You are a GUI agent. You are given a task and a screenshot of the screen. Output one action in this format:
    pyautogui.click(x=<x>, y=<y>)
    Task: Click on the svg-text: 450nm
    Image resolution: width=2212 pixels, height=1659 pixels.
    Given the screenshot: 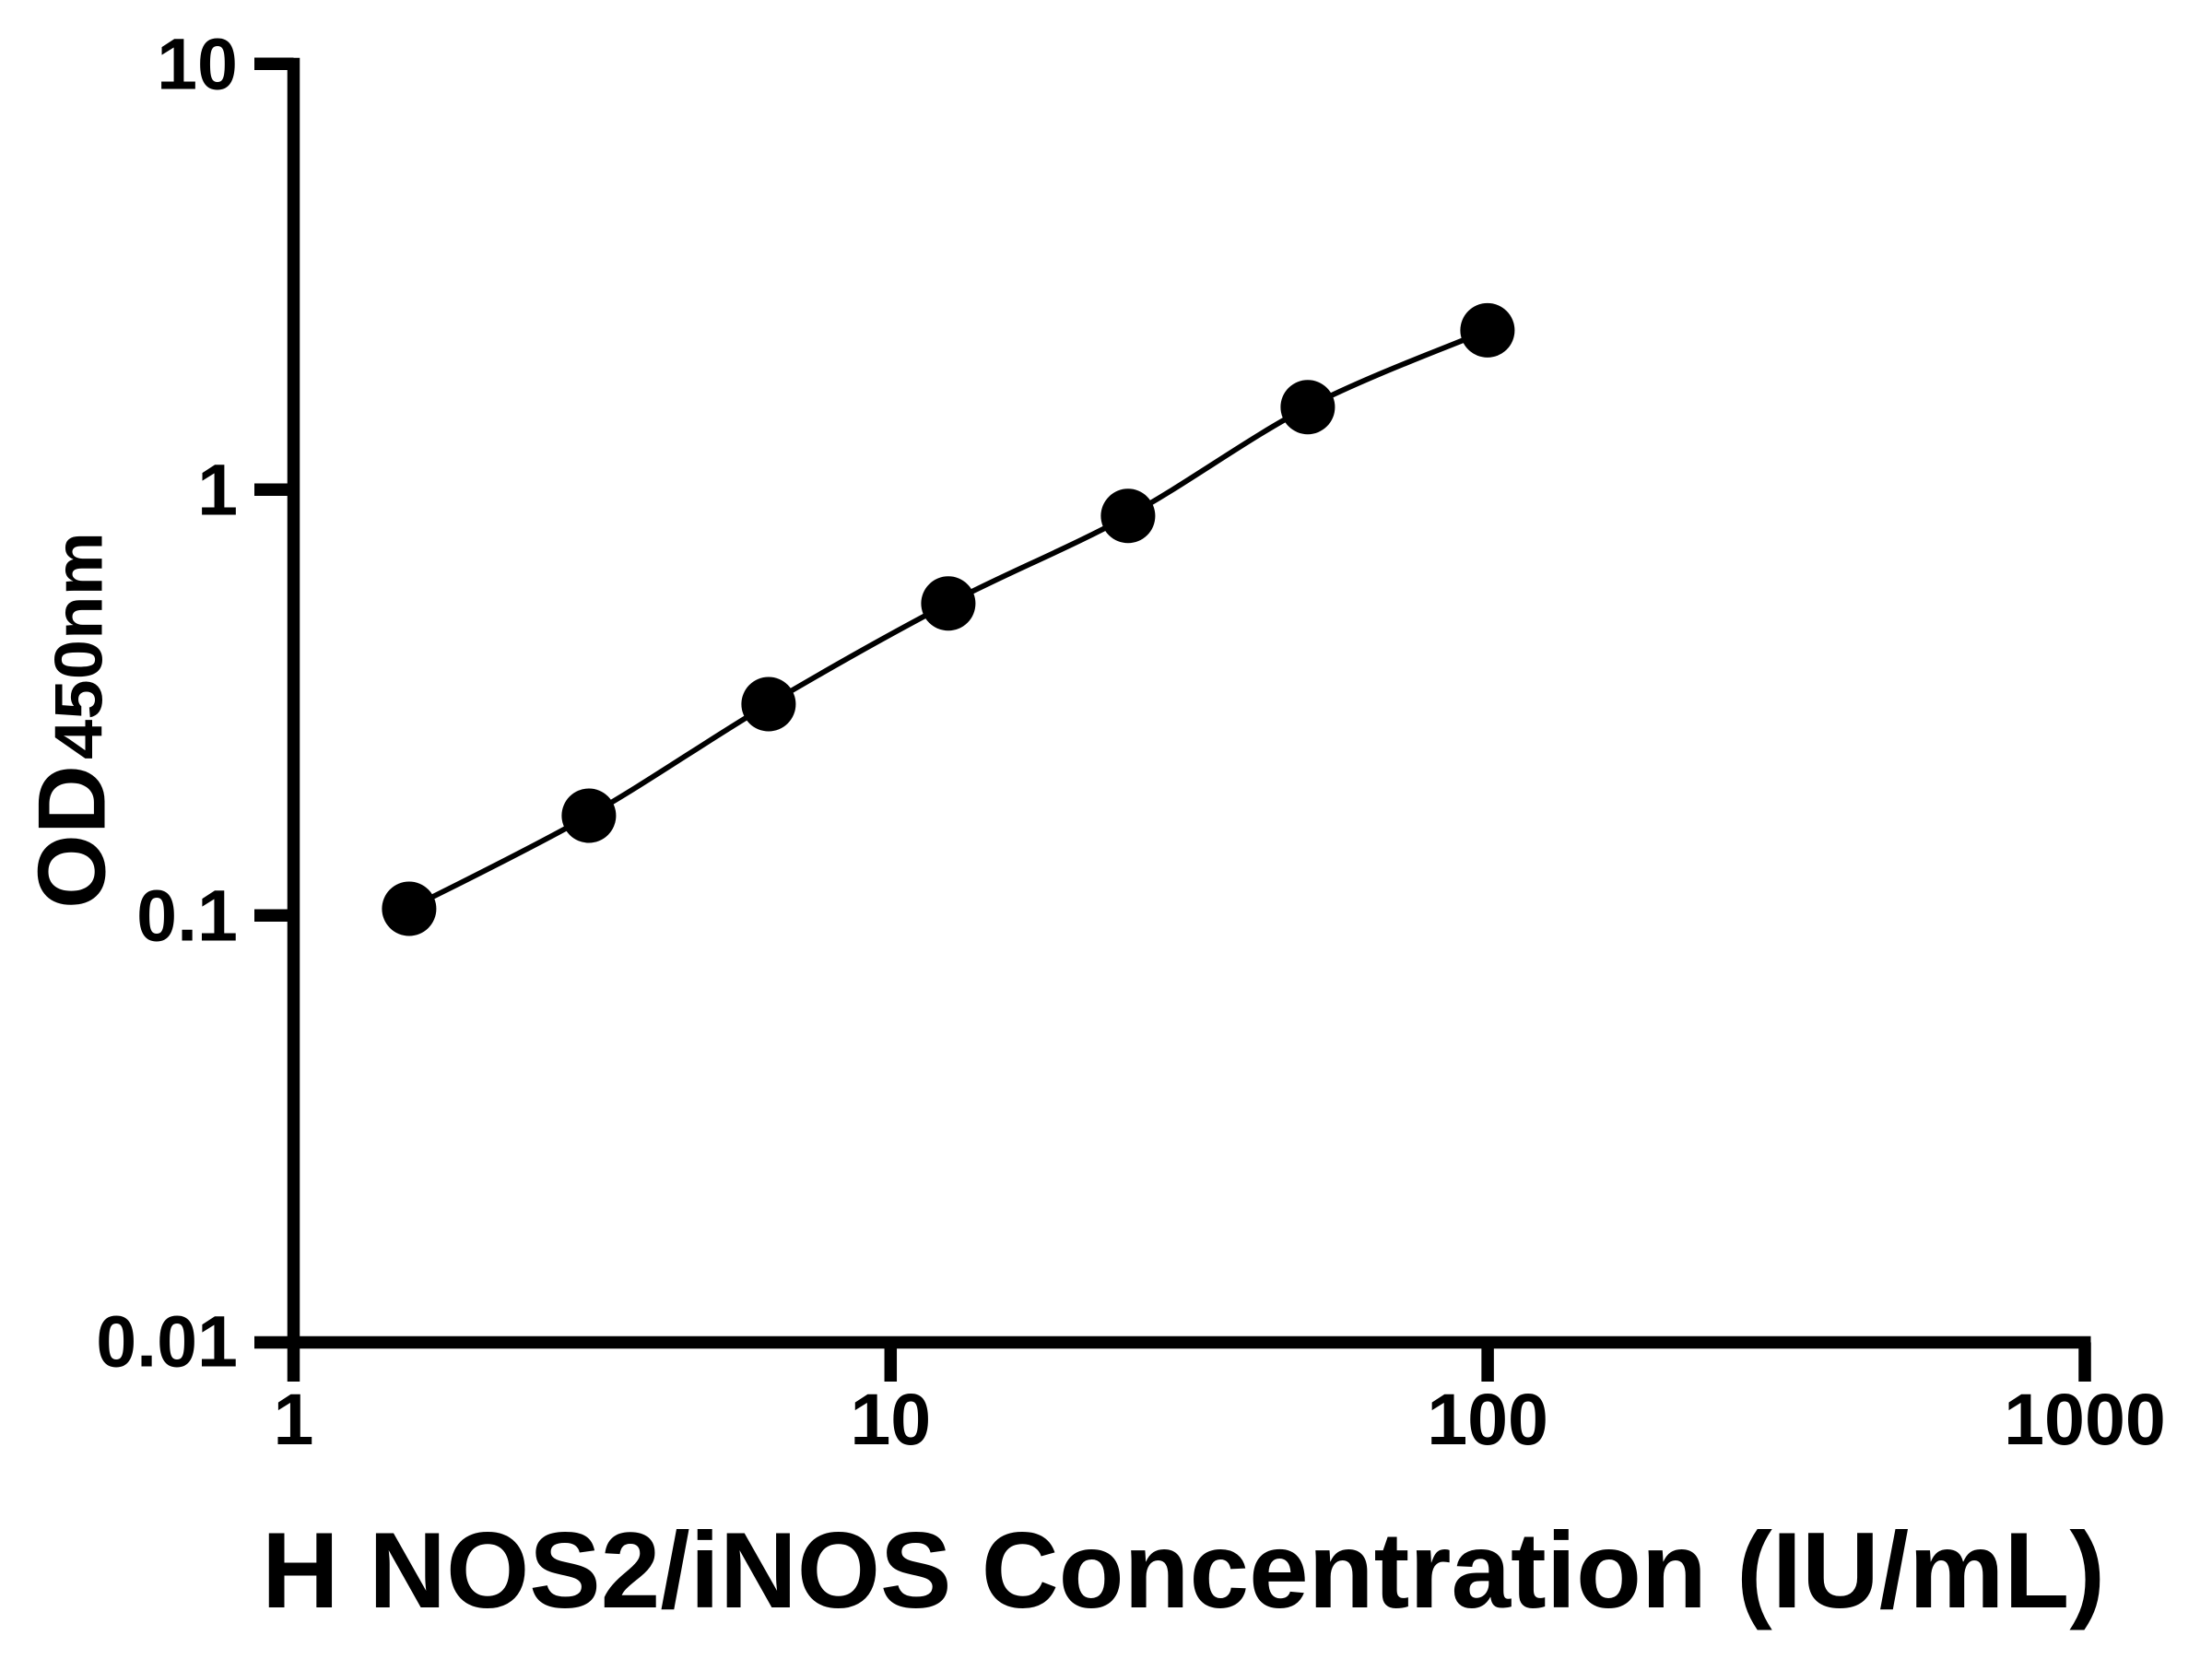 What is the action you would take?
    pyautogui.click(x=79, y=645)
    